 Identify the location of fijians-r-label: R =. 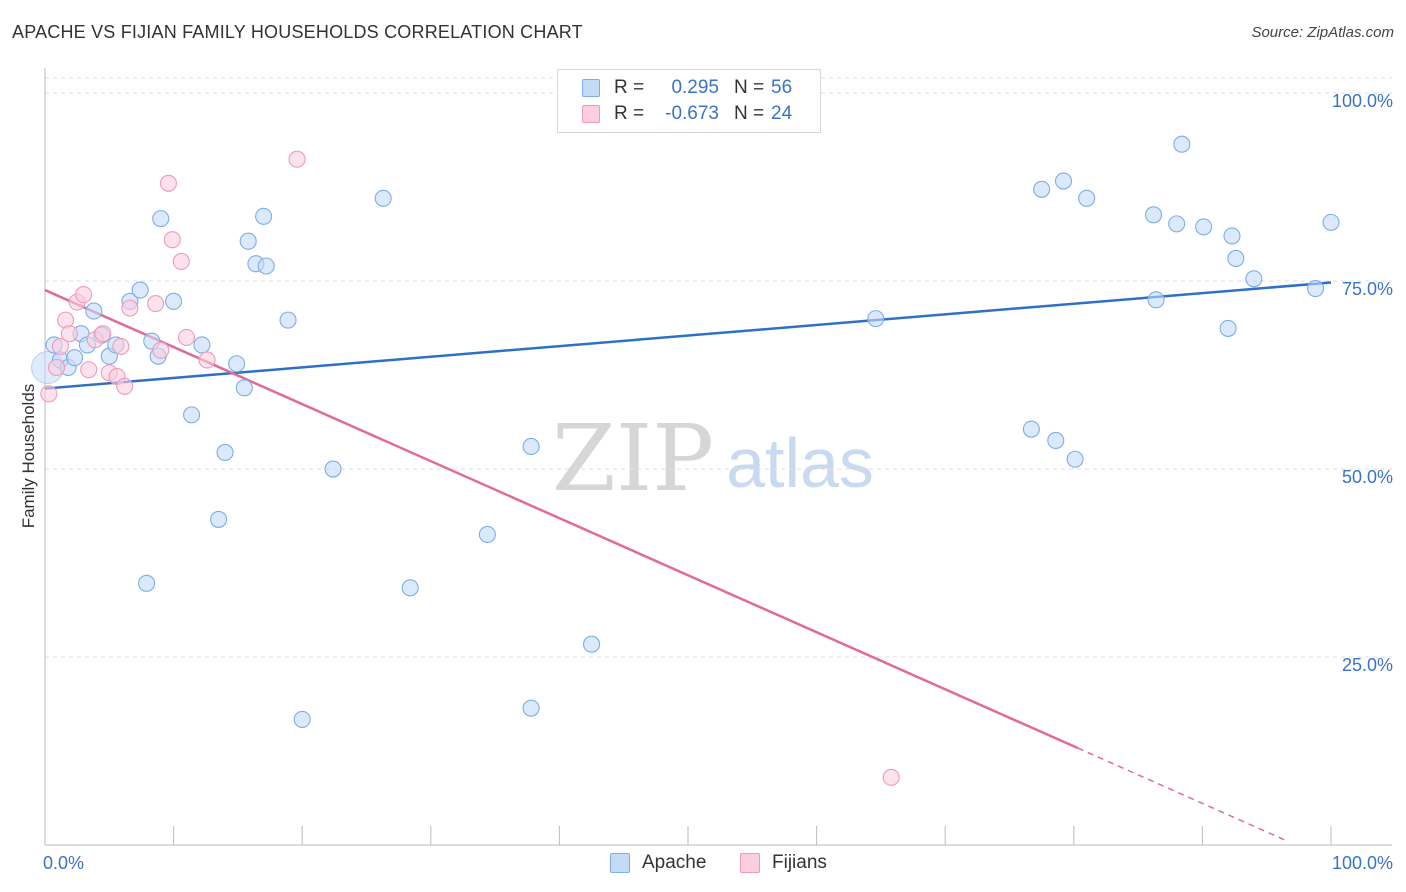
(629, 113).